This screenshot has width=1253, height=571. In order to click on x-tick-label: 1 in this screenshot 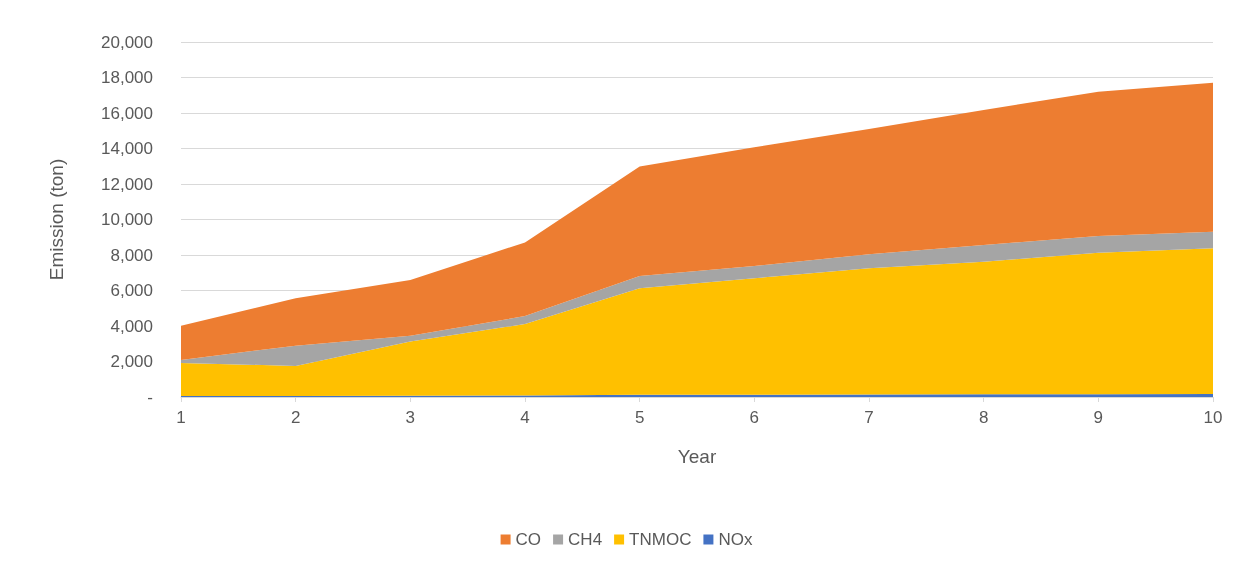, I will do `click(181, 417)`.